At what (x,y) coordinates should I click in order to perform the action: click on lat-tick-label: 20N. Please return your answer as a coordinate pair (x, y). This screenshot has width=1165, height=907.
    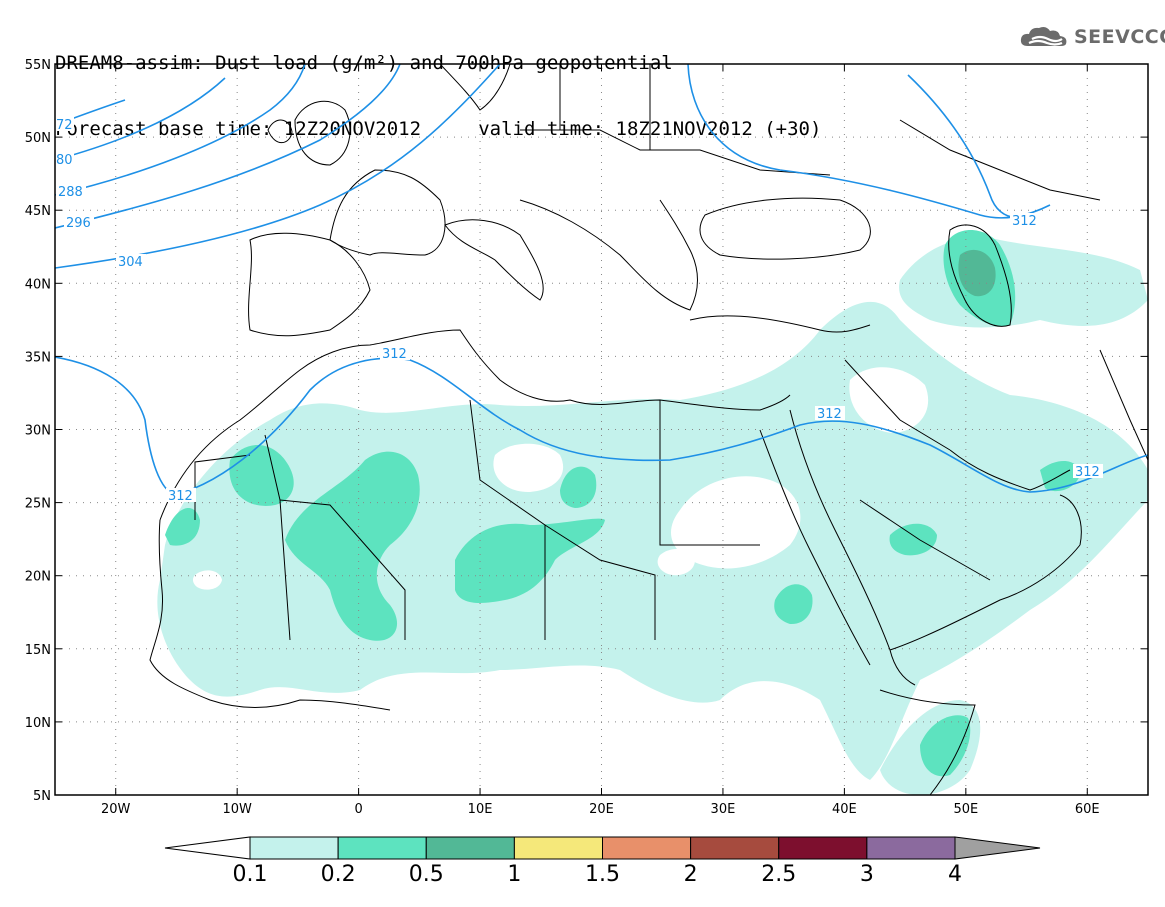
    Looking at the image, I should click on (38, 577).